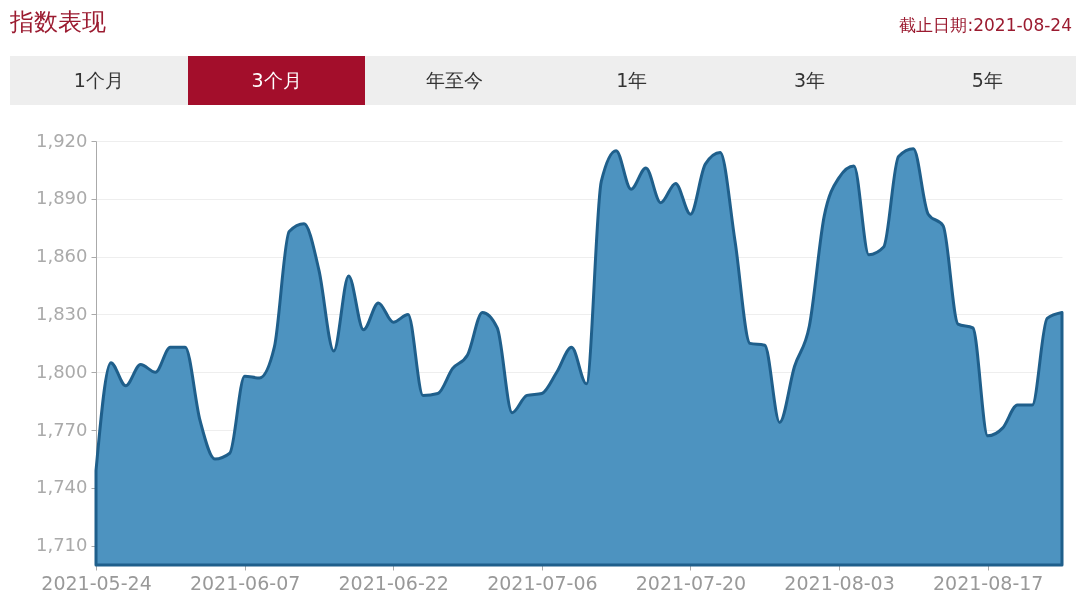  Describe the element at coordinates (245, 582) in the screenshot. I see `x-tick-label: 2021-06-07` at that location.